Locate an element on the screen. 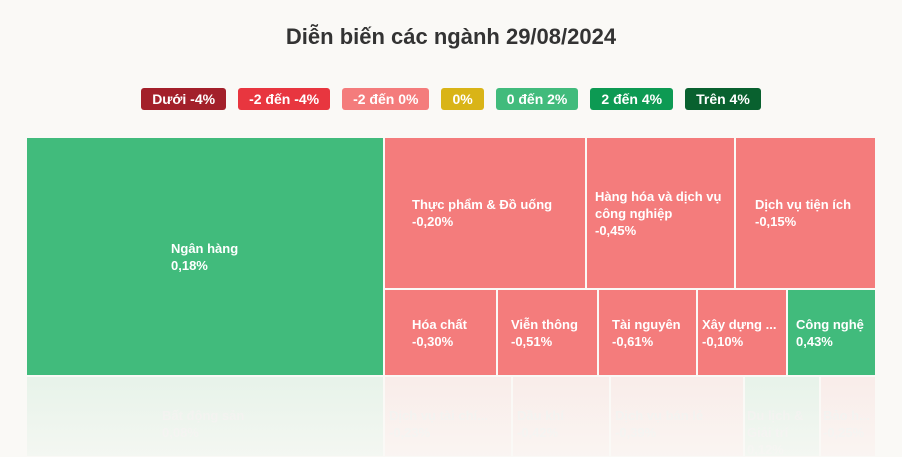 The width and height of the screenshot is (902, 457). tile-label: Công nghệ 0,43% is located at coordinates (830, 333).